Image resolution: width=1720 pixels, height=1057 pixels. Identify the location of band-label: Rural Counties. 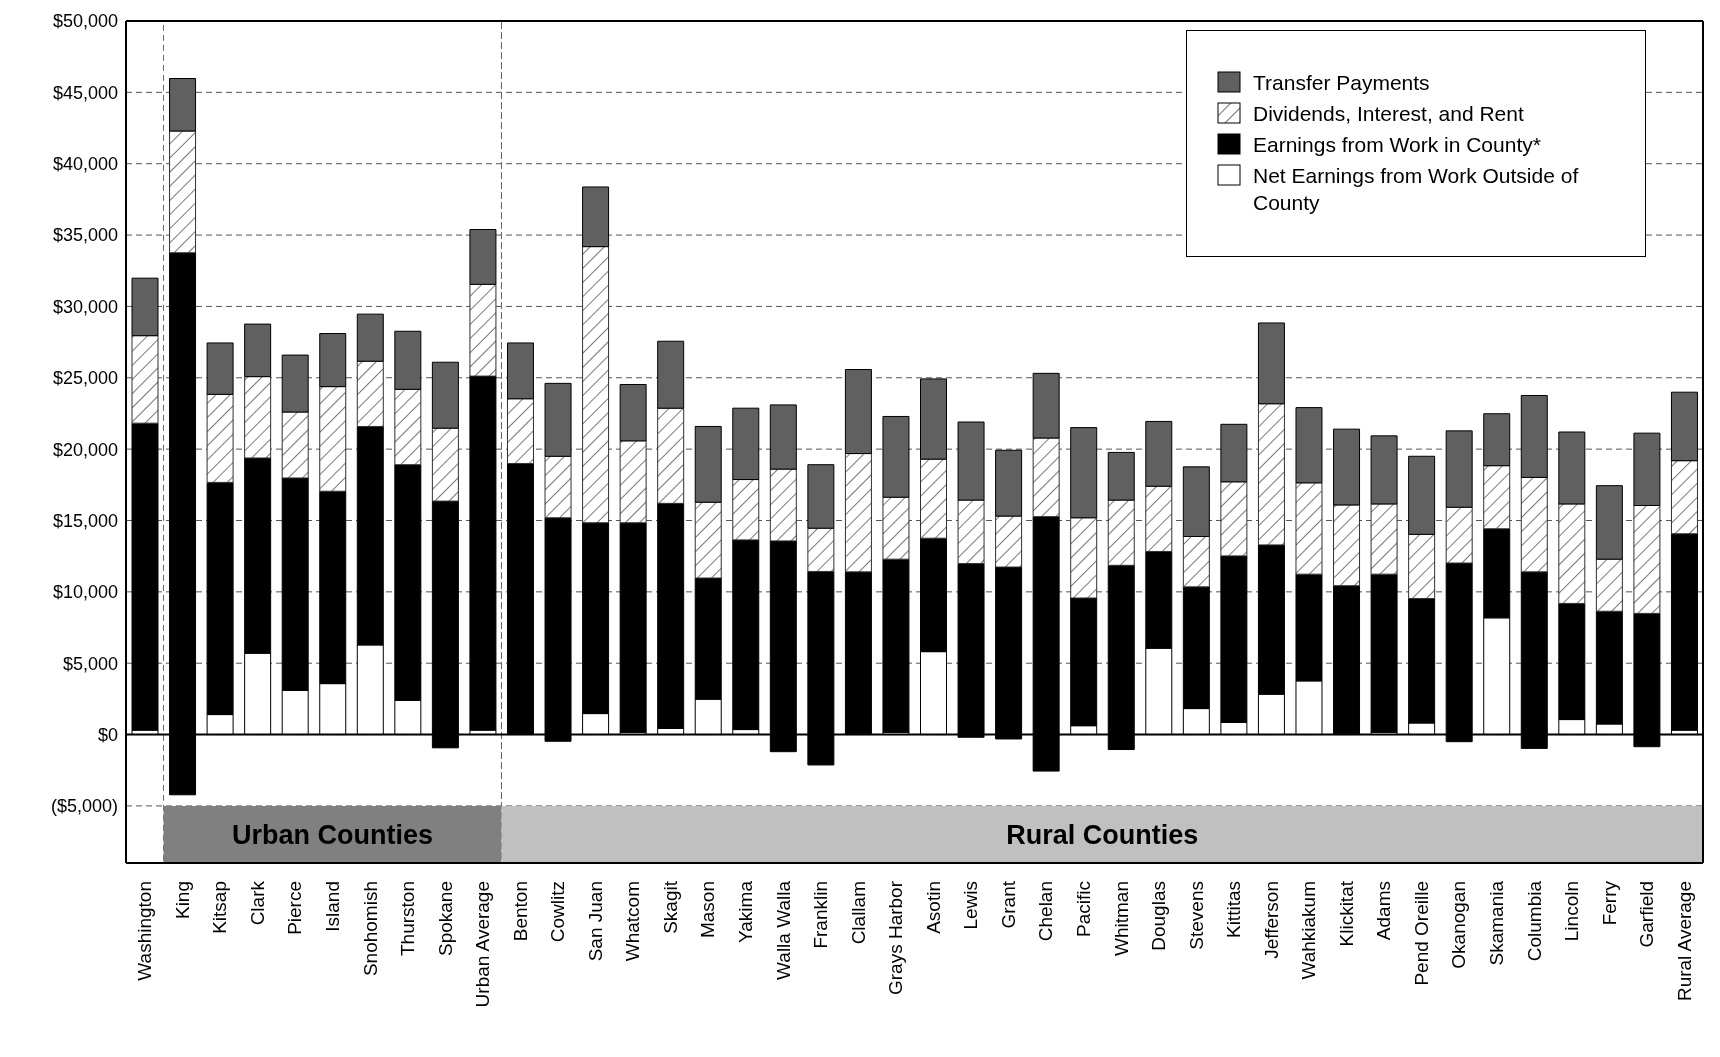
(1102, 835).